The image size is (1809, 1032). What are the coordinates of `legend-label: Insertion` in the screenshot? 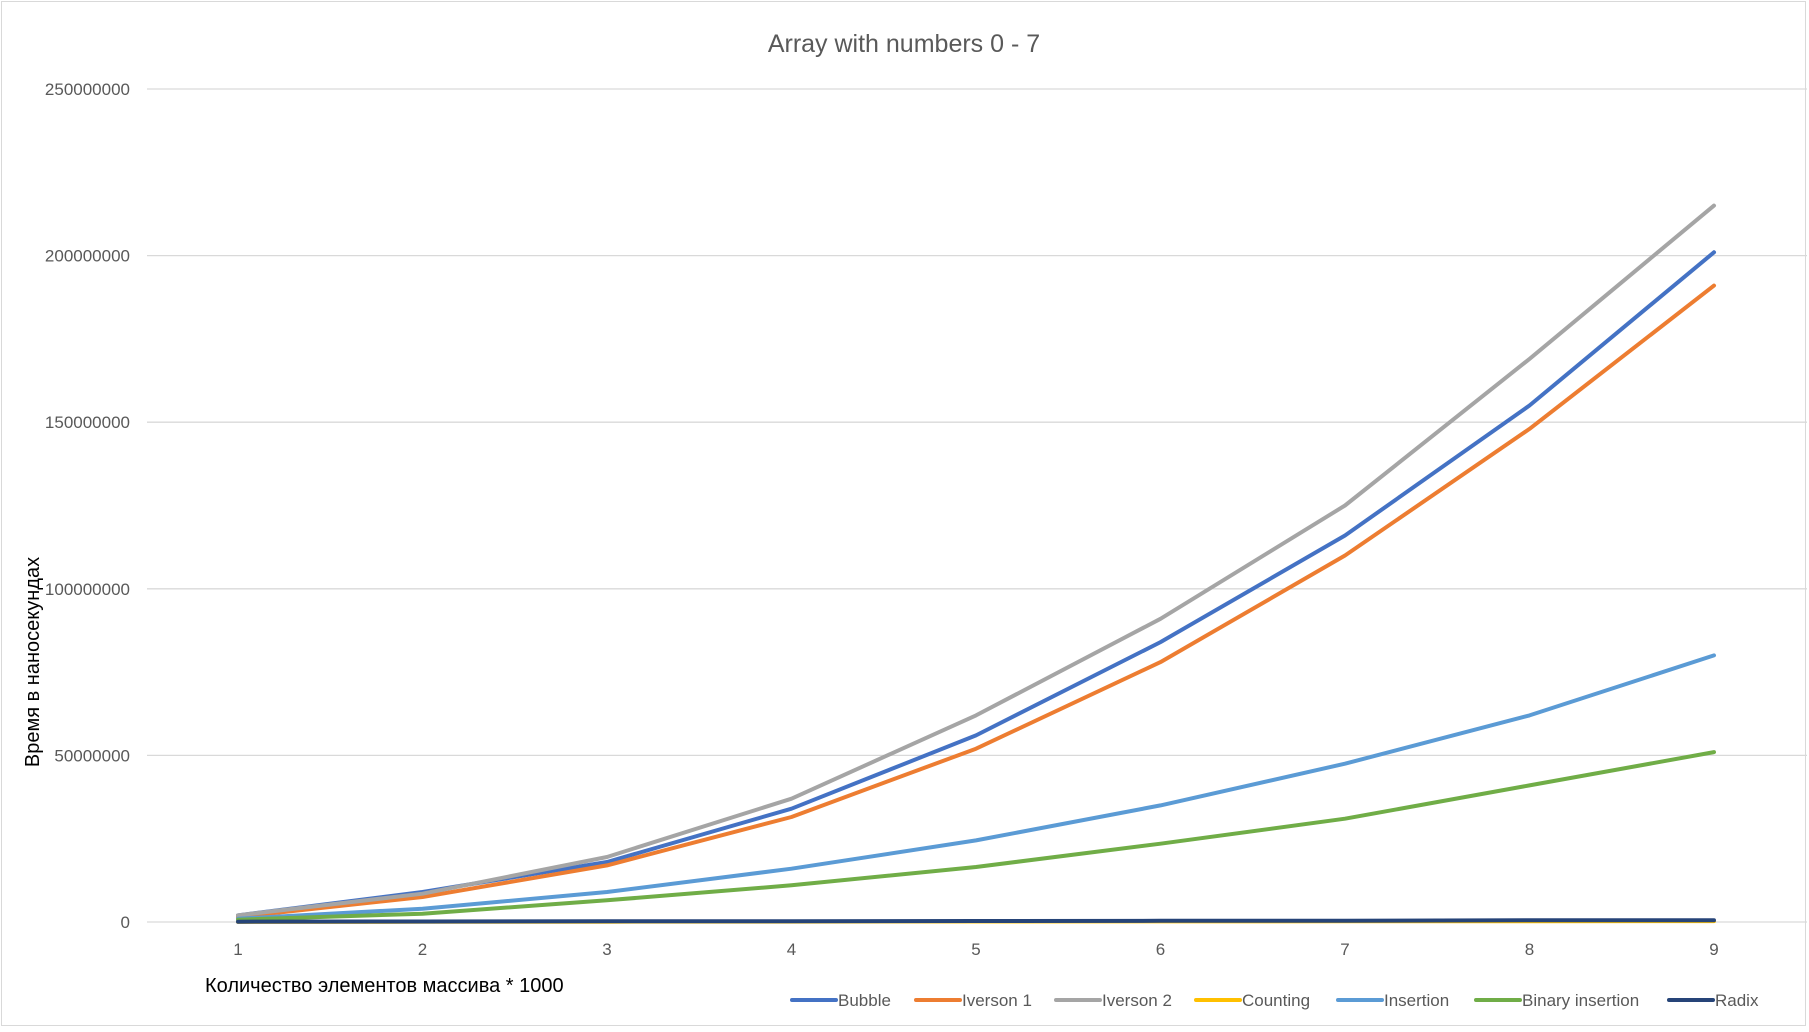 It's located at (1416, 1000).